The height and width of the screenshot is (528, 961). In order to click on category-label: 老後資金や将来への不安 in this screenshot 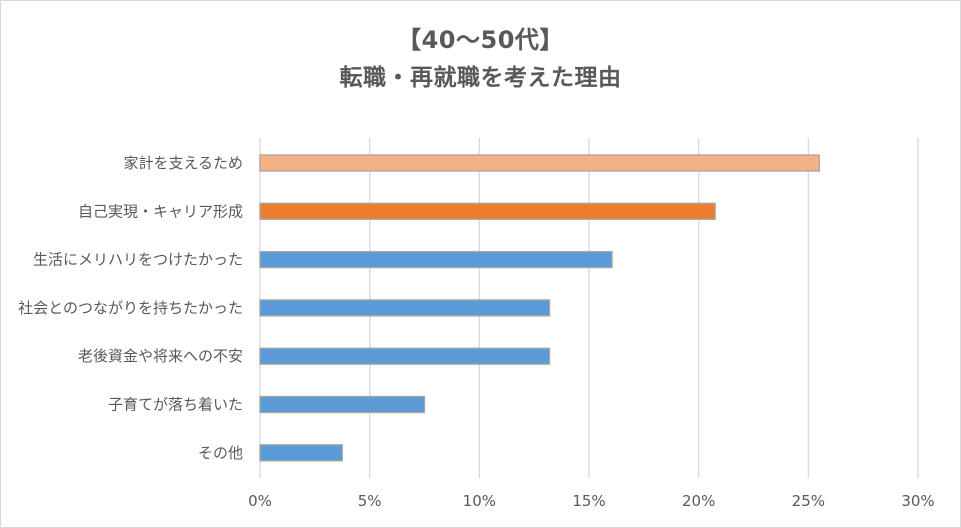, I will do `click(160, 356)`.